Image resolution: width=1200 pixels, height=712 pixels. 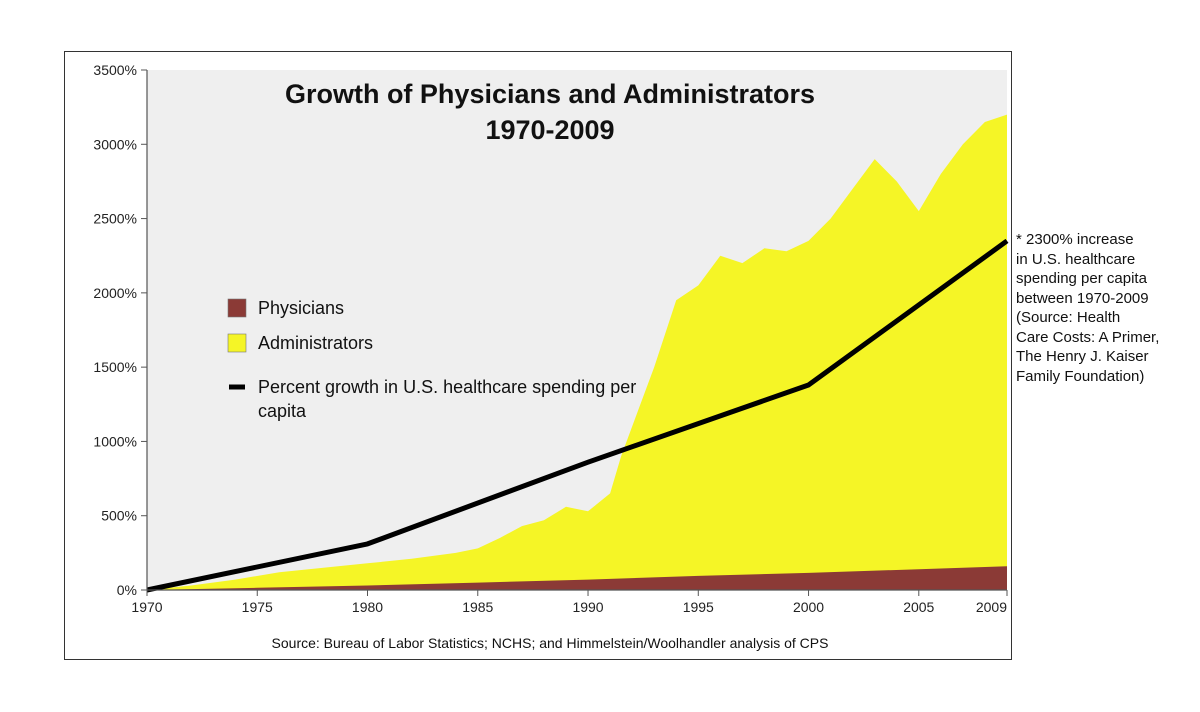 I want to click on y-tick-label: 2000%, so click(x=115, y=293).